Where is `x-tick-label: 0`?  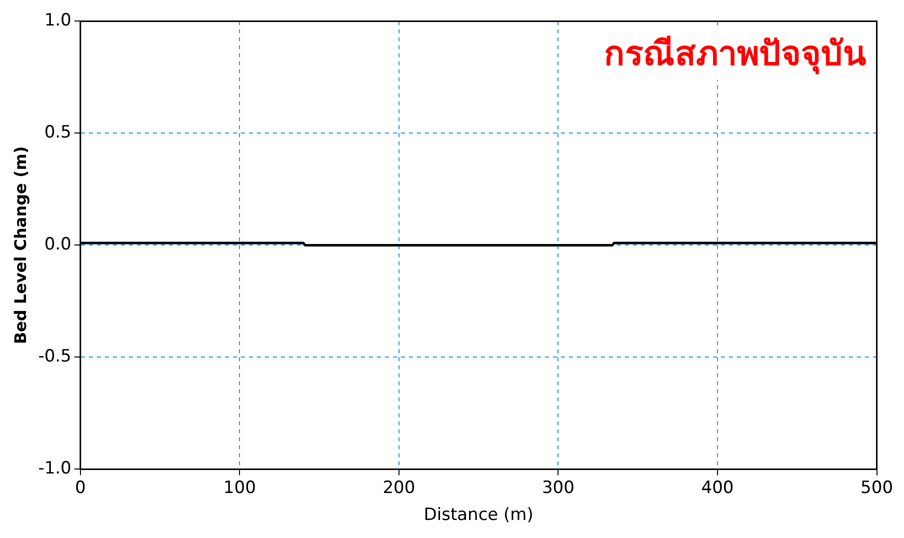 x-tick-label: 0 is located at coordinates (80, 488).